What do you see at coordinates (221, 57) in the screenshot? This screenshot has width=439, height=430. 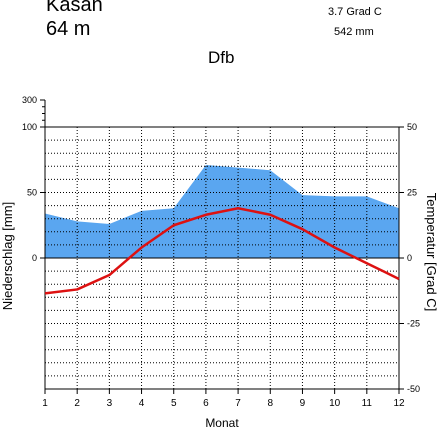 I see `climate-classification: Dfb` at bounding box center [221, 57].